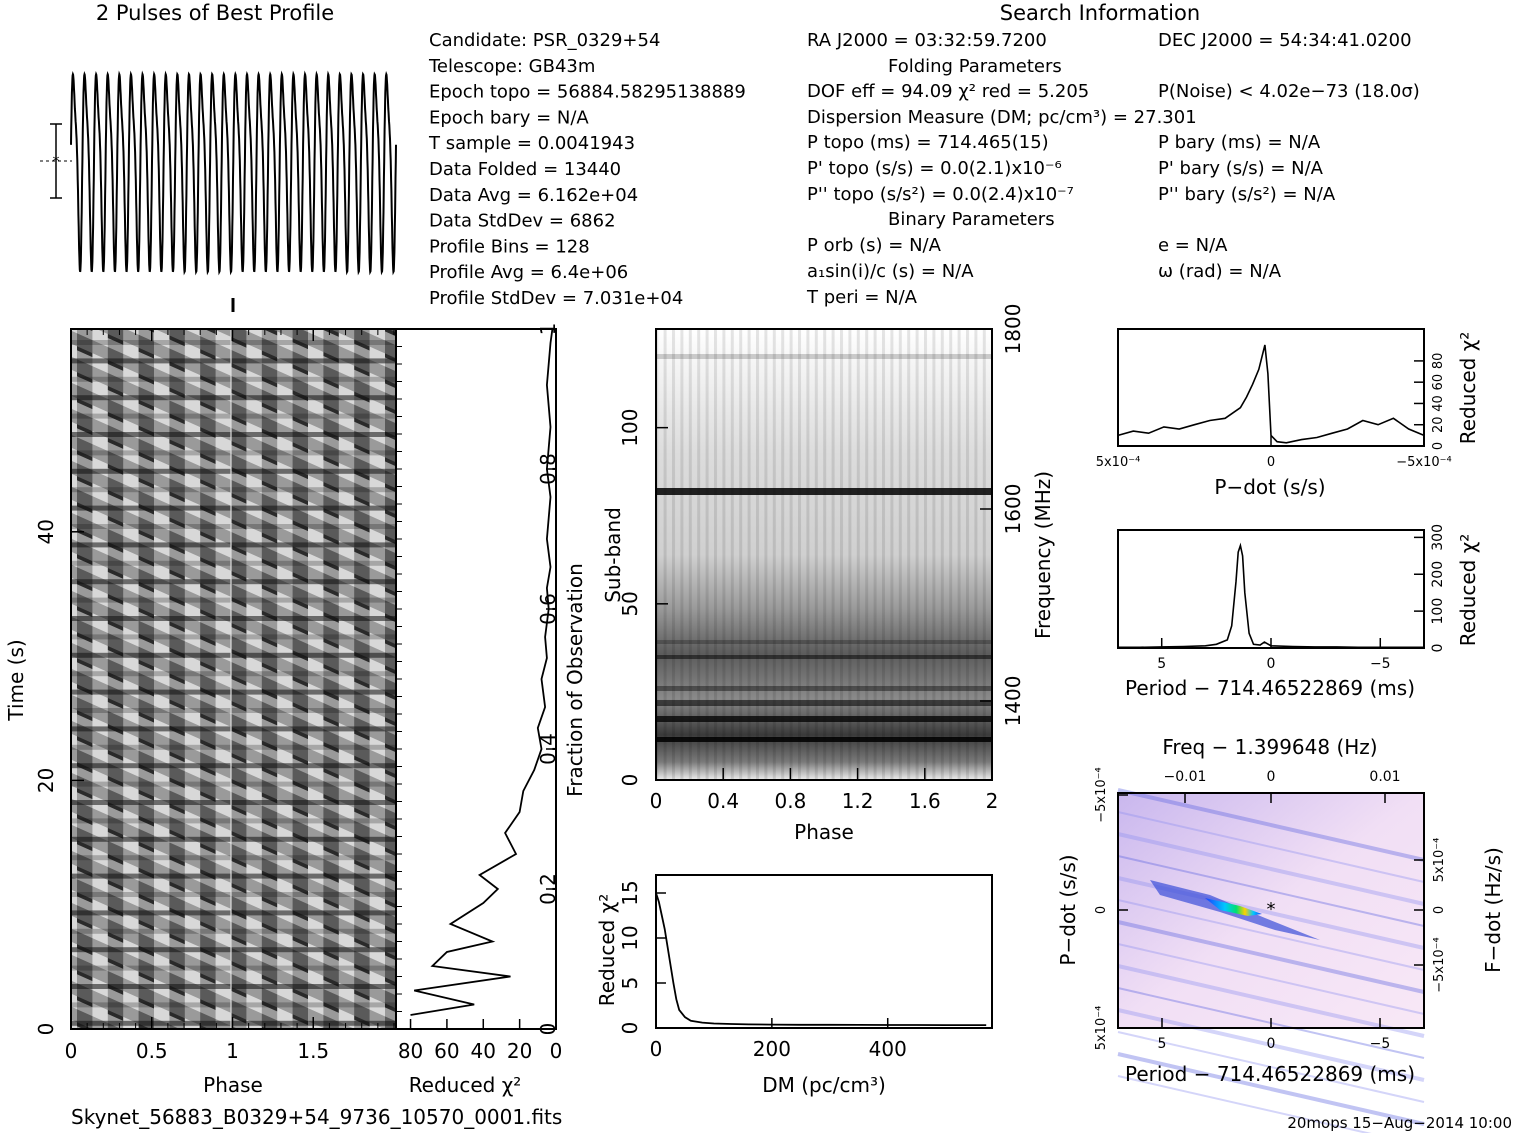  Describe the element at coordinates (821, 959) in the screenshot. I see `dm-chi2-line` at that location.